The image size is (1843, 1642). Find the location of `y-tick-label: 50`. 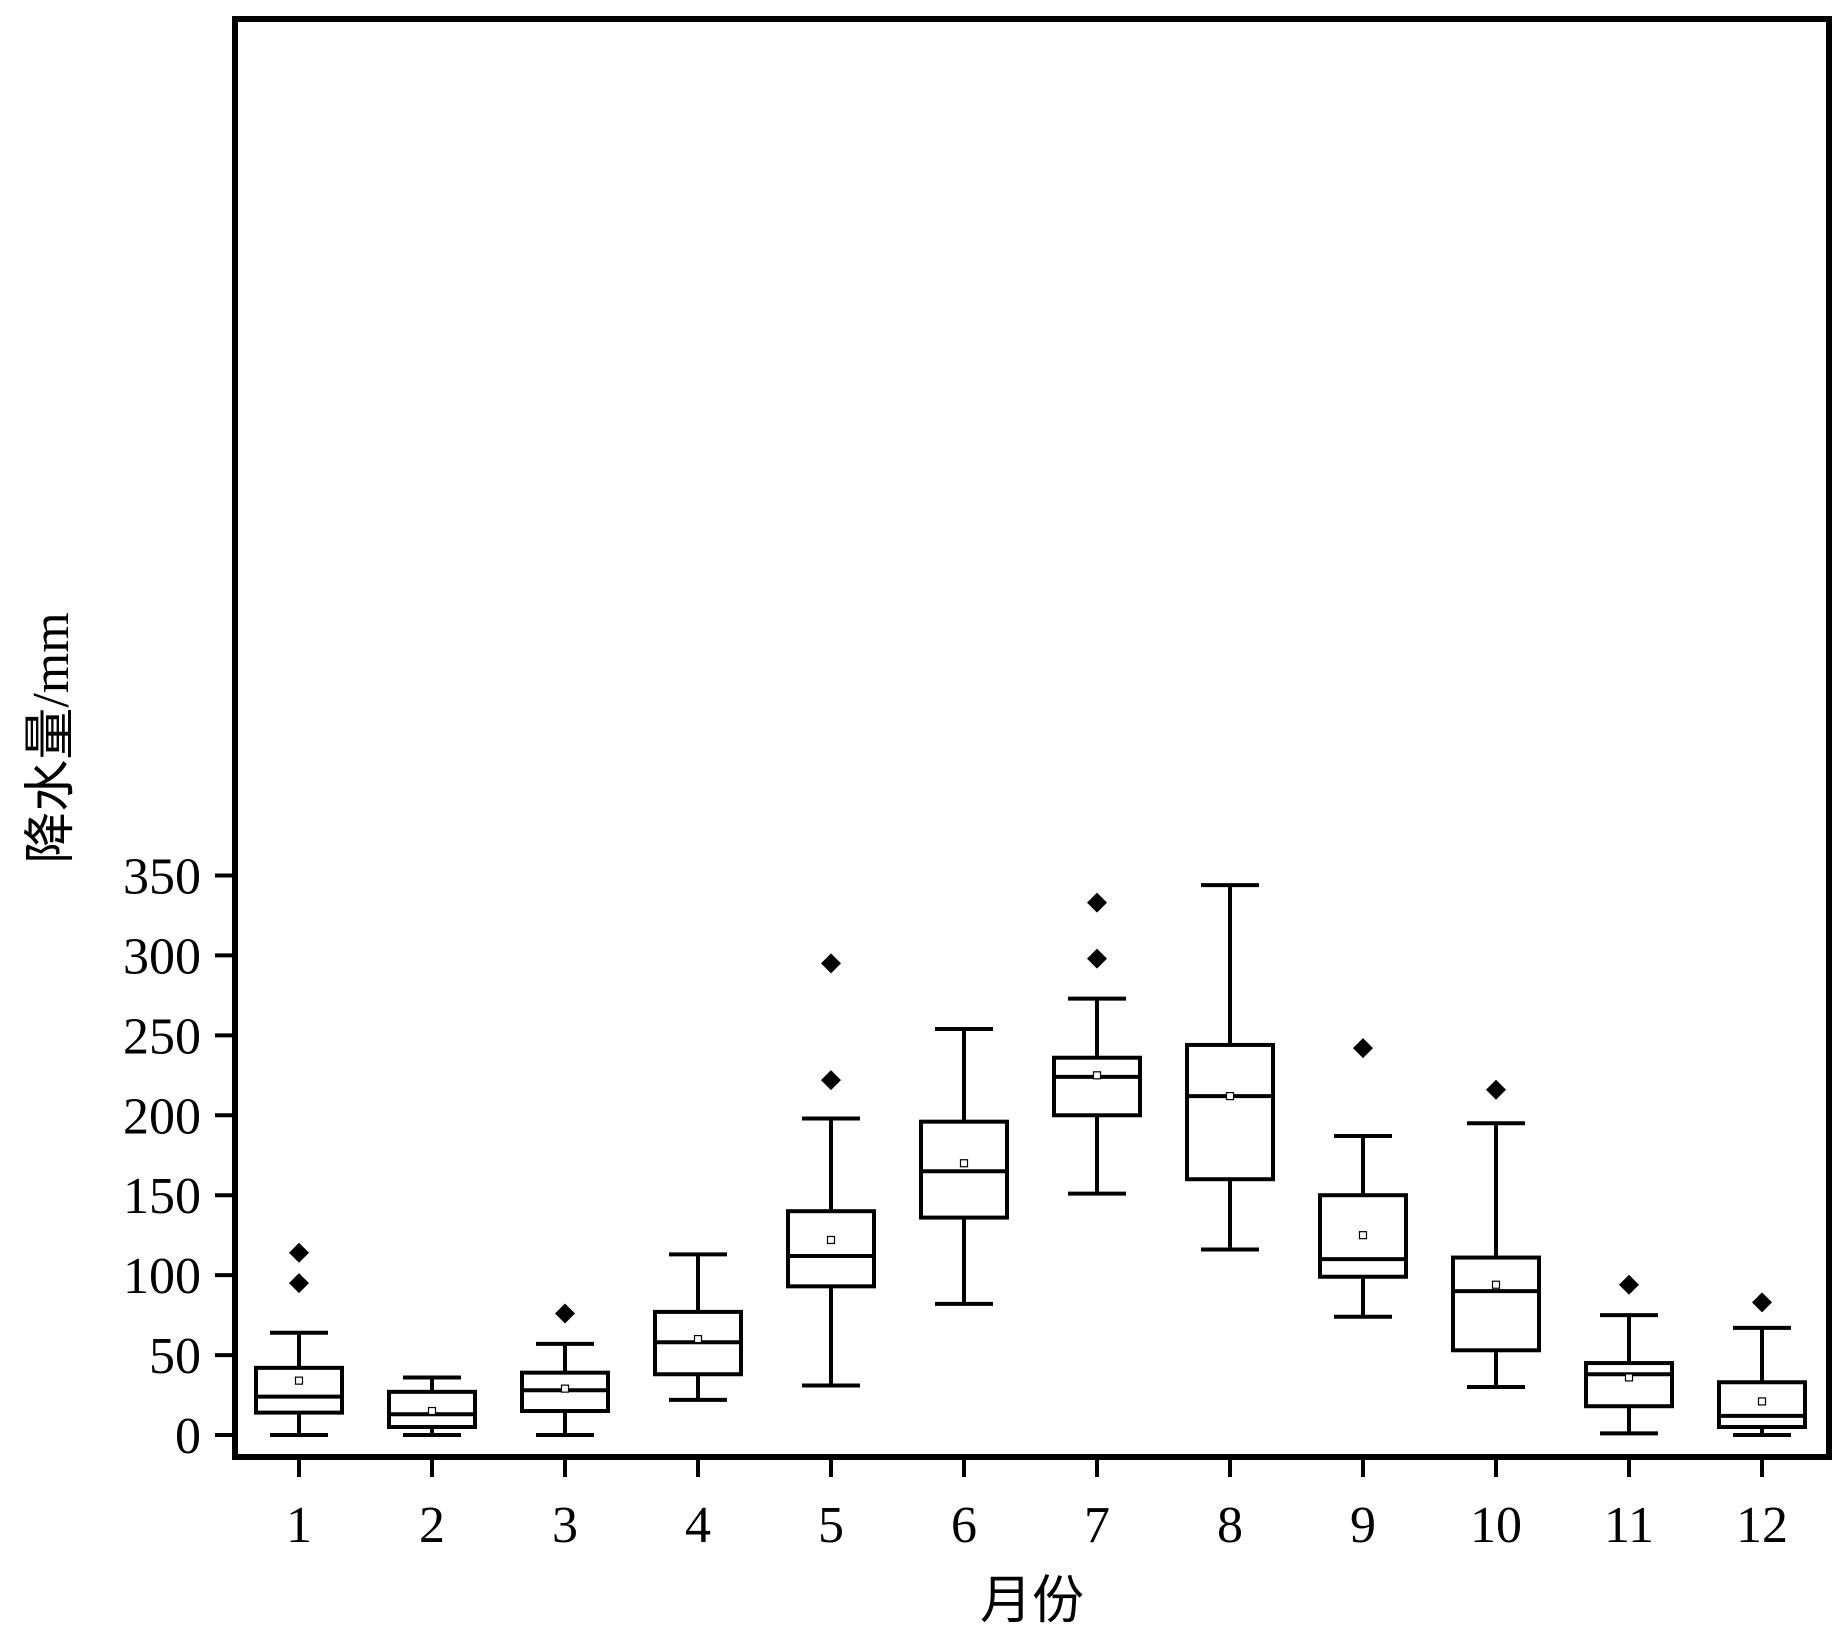

y-tick-label: 50 is located at coordinates (175, 1356).